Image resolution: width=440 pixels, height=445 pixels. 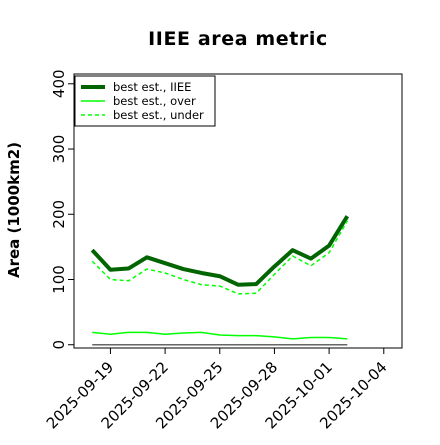 What do you see at coordinates (152, 87) in the screenshot?
I see `legend-label: best est., IIEE` at bounding box center [152, 87].